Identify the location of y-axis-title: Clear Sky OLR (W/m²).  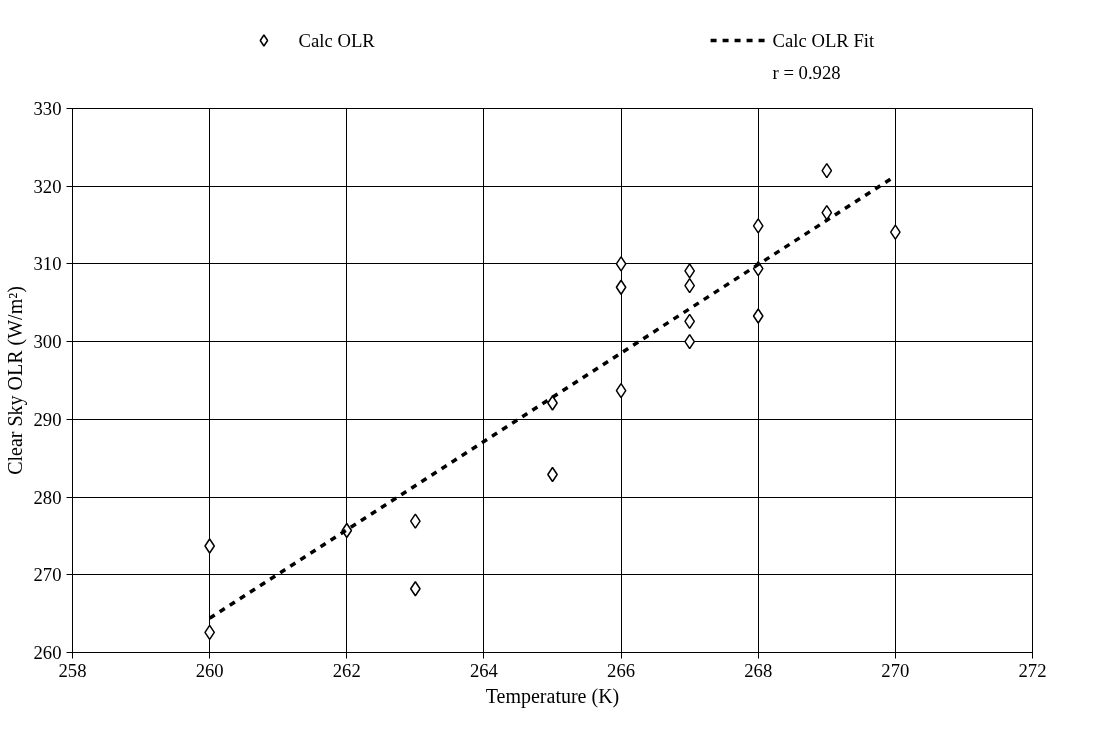
(15, 380).